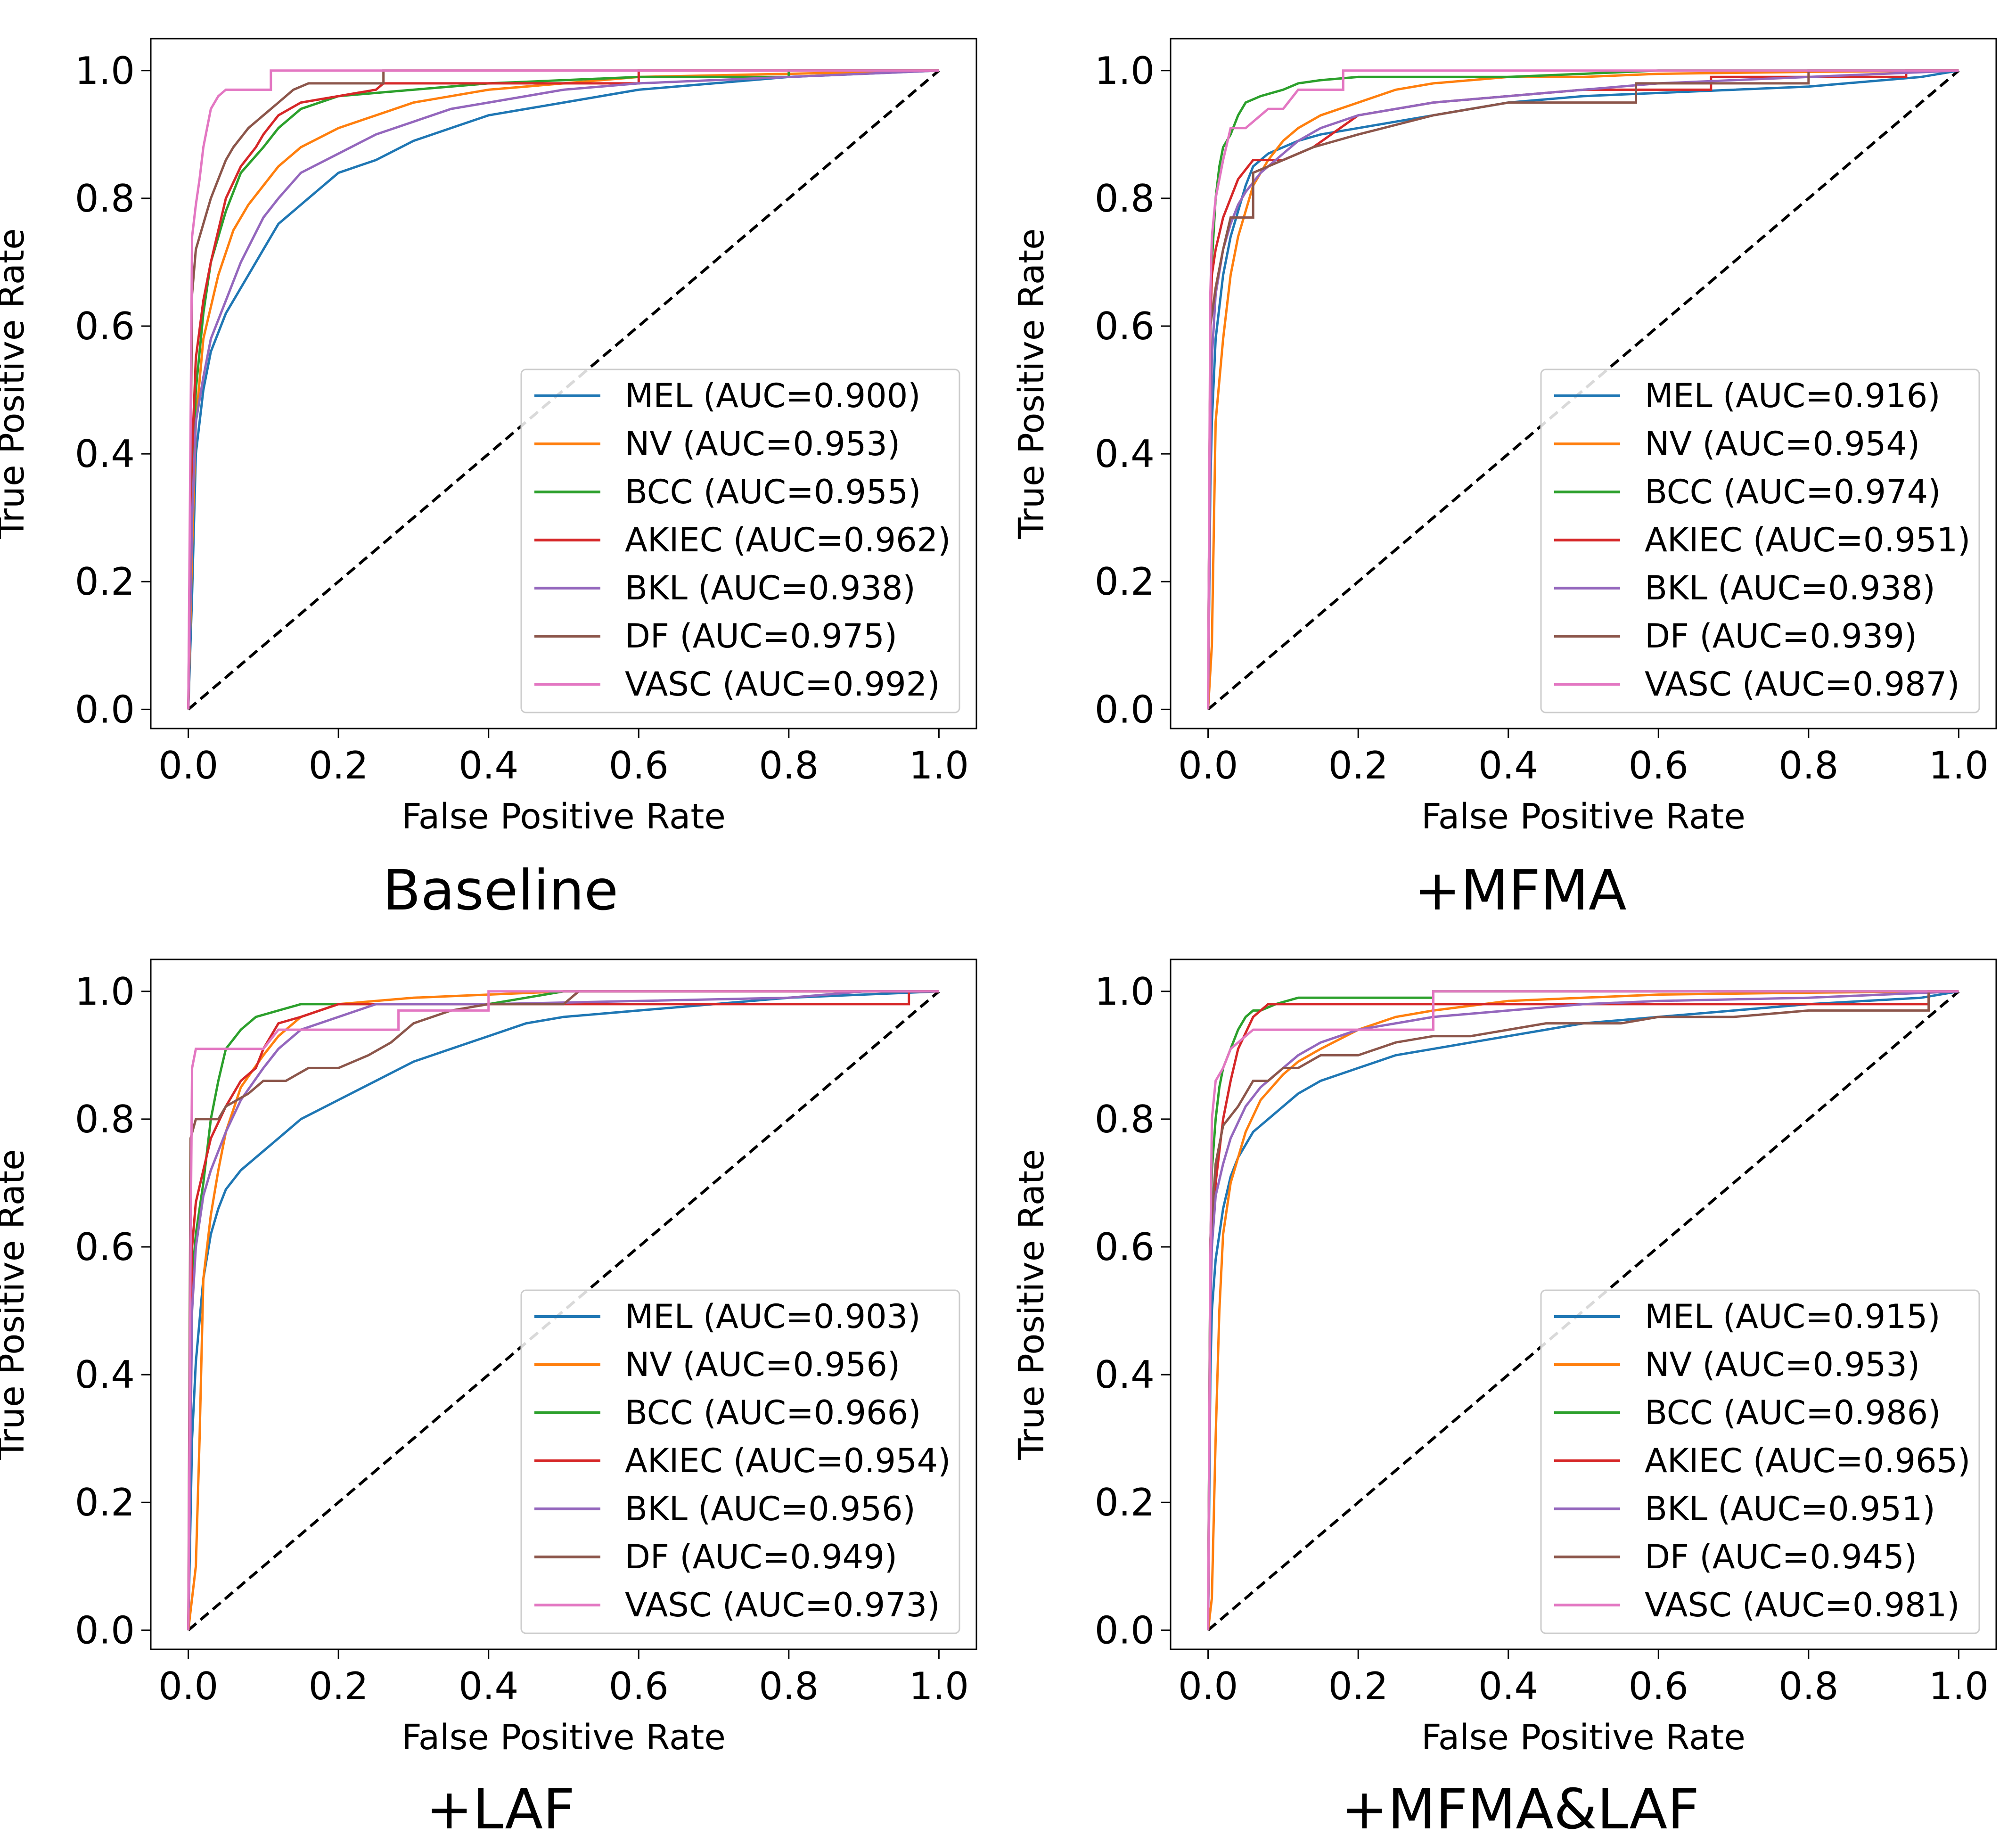 Image resolution: width=2016 pixels, height=1843 pixels. Describe the element at coordinates (770, 1509) in the screenshot. I see `legend-label-bkl: BKL (AUC=0.956)` at that location.